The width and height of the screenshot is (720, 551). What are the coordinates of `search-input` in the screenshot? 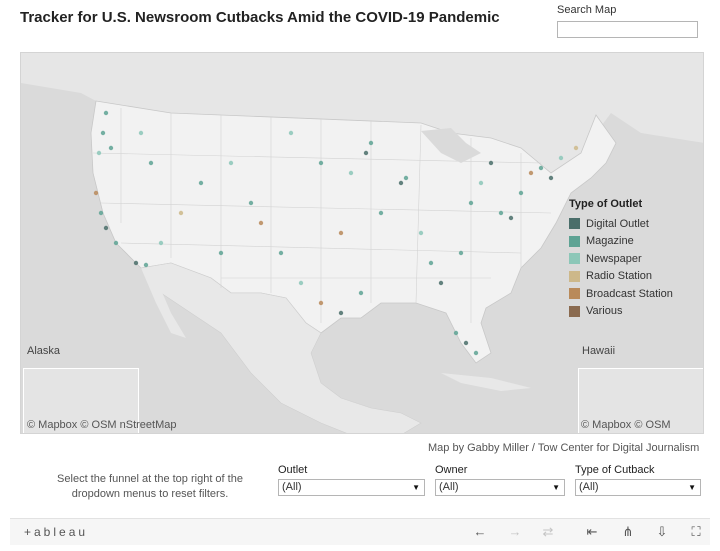 It's located at (627, 29).